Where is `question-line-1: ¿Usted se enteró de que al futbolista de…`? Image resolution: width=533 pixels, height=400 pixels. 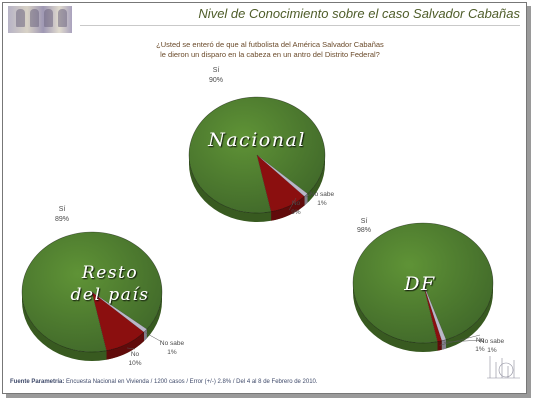 question-line-1: ¿Usted se enteró de que al futbolista de… is located at coordinates (270, 44).